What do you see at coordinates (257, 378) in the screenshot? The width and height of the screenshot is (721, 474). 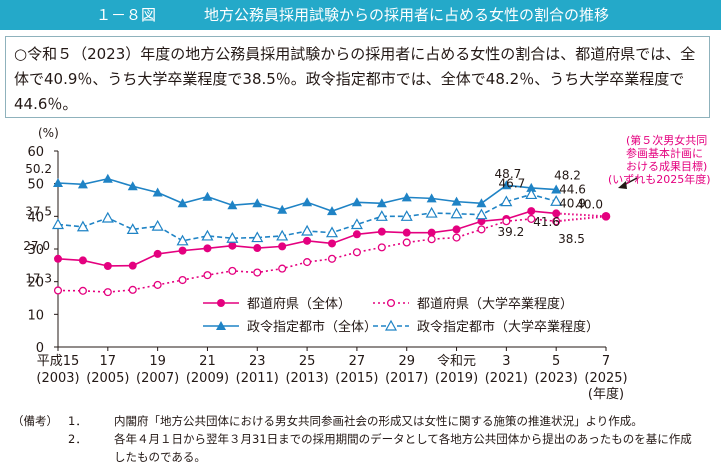 I see `x-tick-label-year: (2011)` at bounding box center [257, 378].